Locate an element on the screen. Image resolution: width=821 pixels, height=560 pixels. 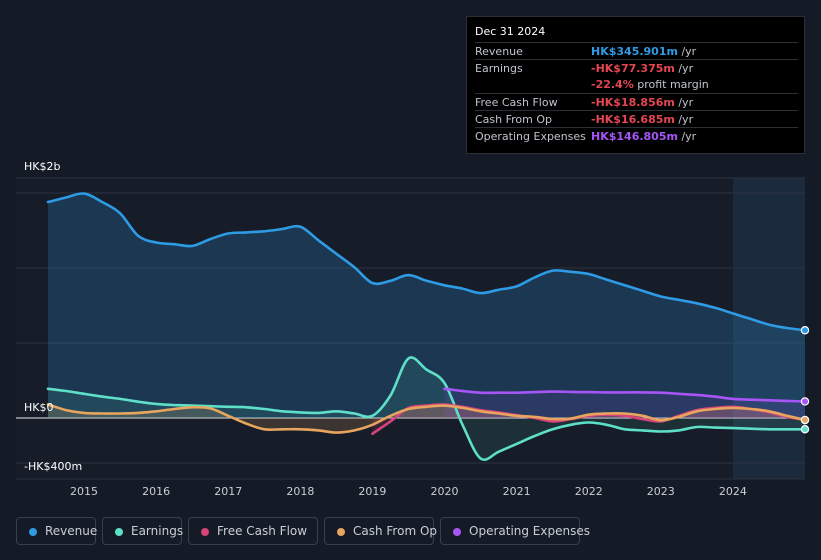
x-tick-label-2019: 2019 is located at coordinates (372, 491).